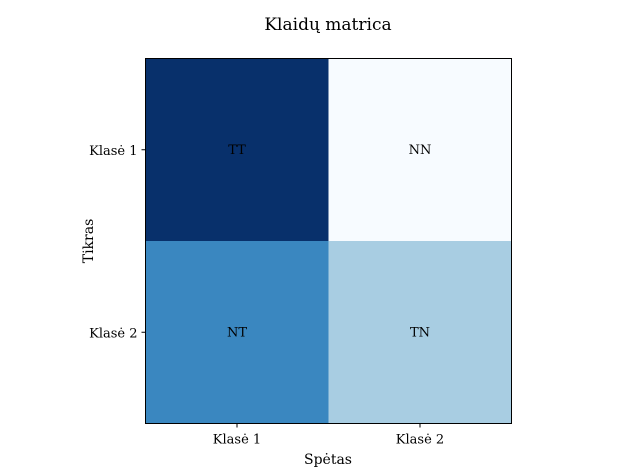  I want to click on x-tick-label: Klasė 1, so click(237, 440).